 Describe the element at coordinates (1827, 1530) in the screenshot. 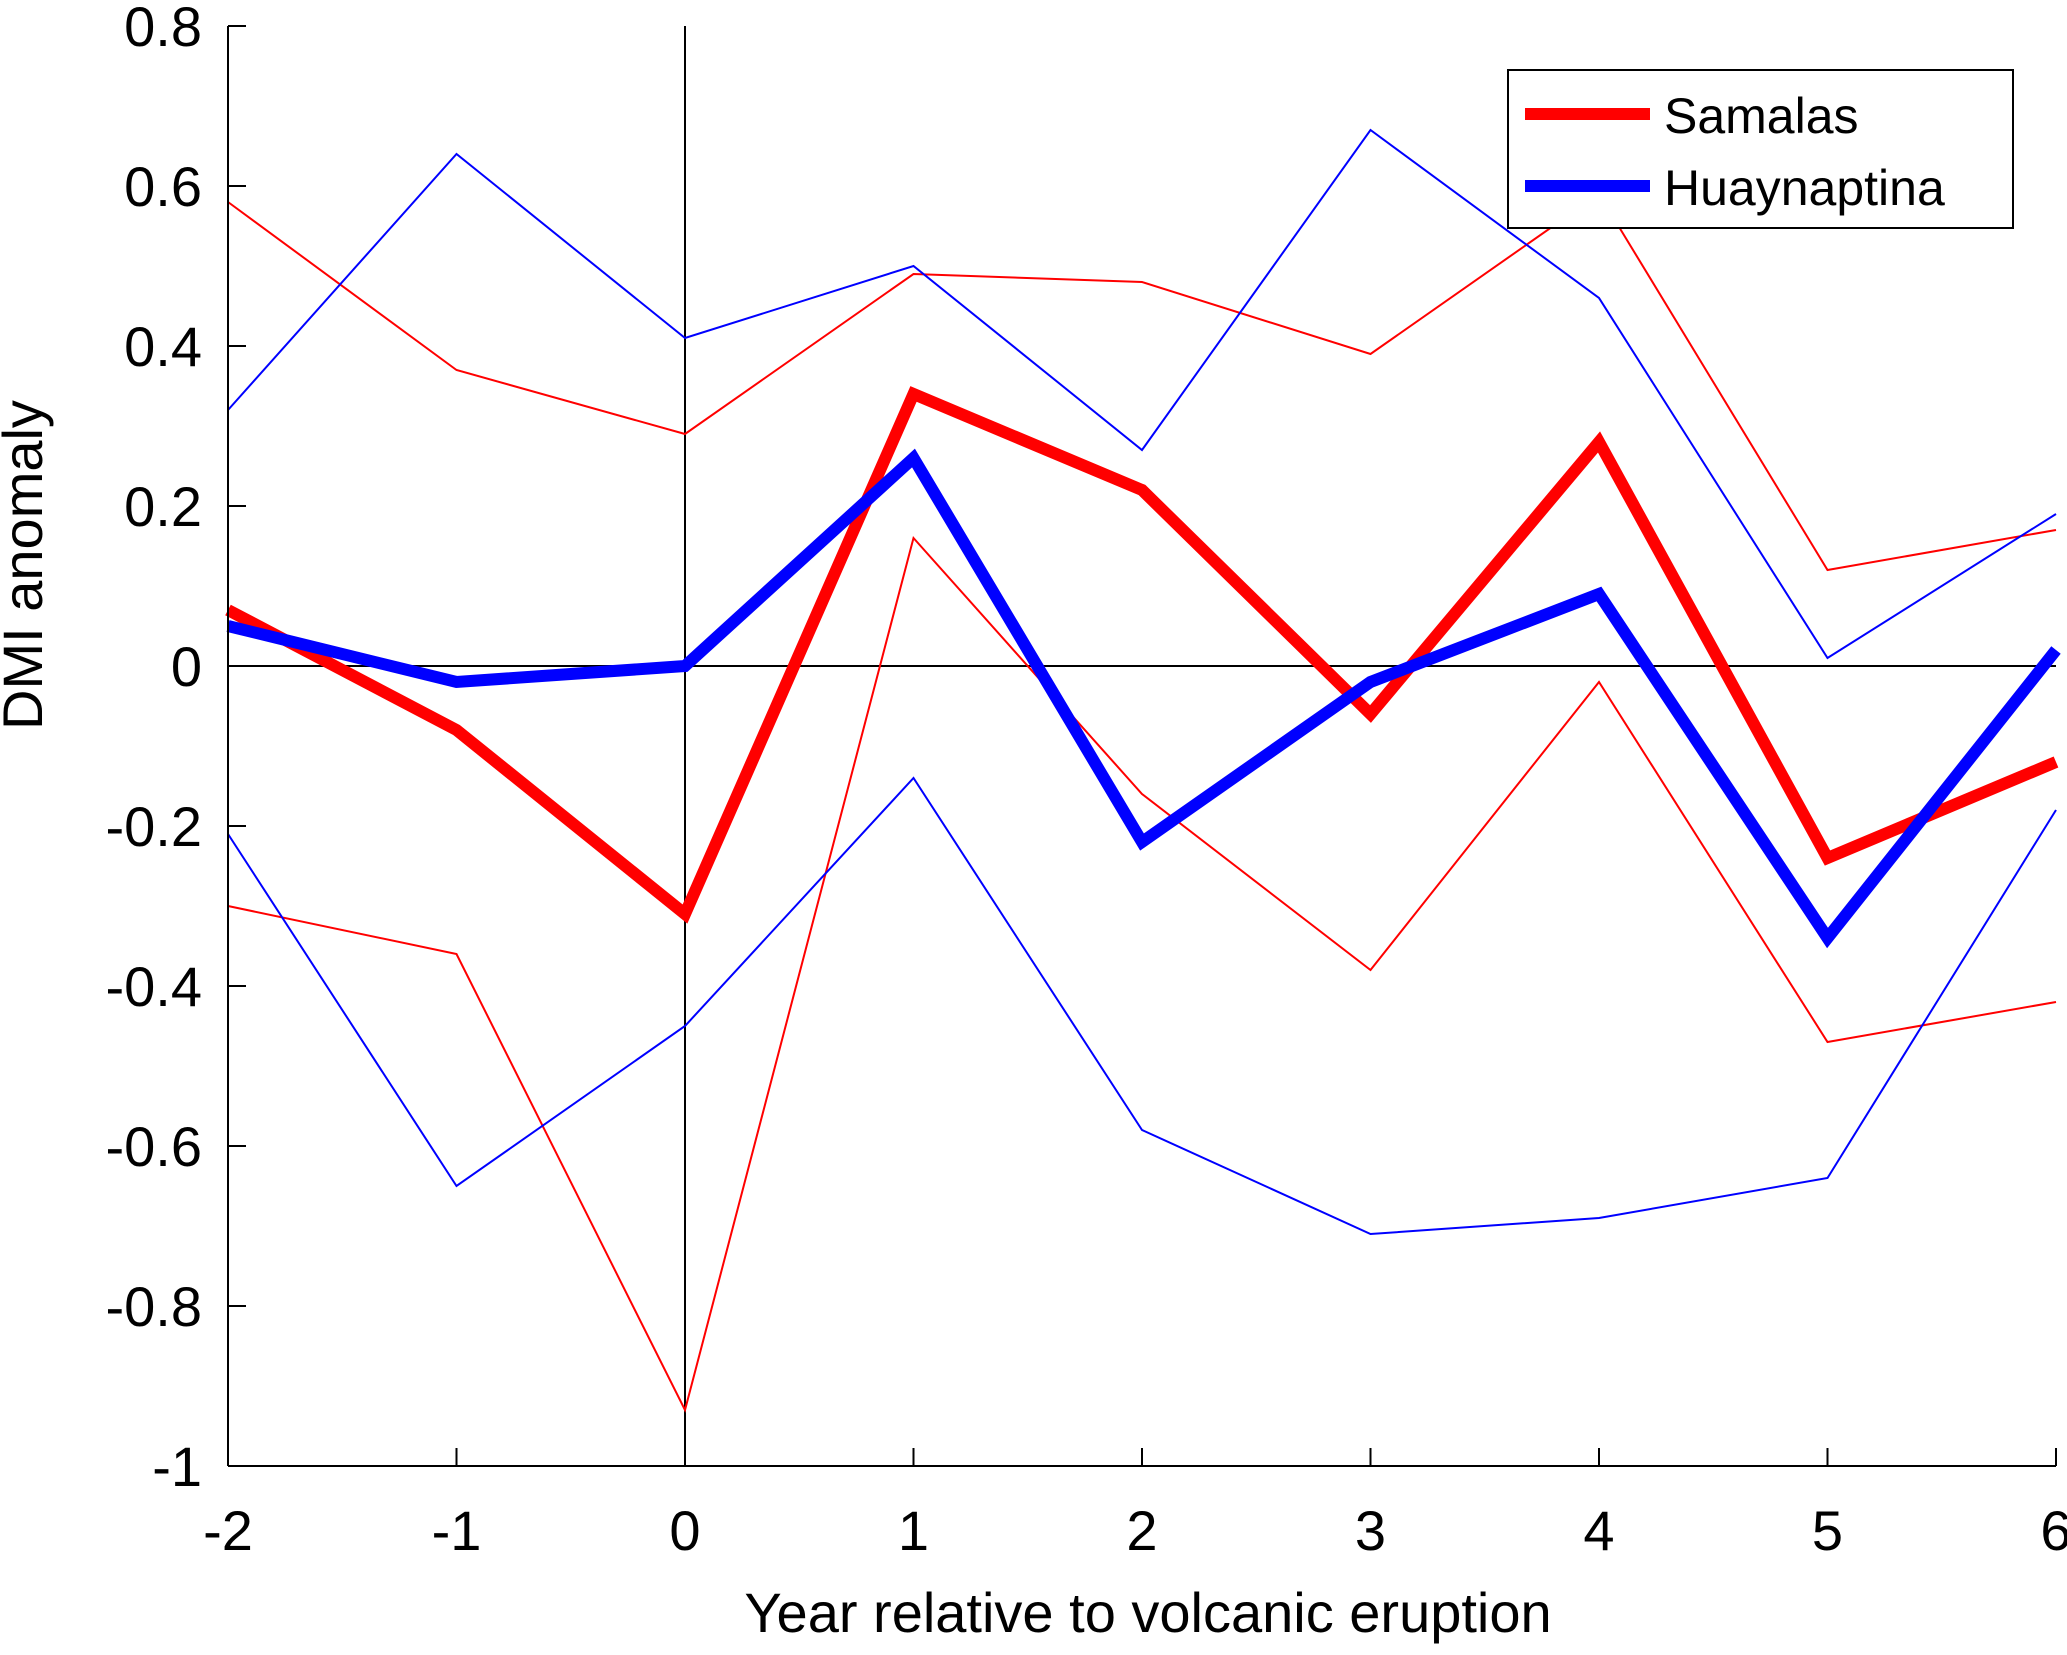

I see `x-tick-label: 5` at that location.